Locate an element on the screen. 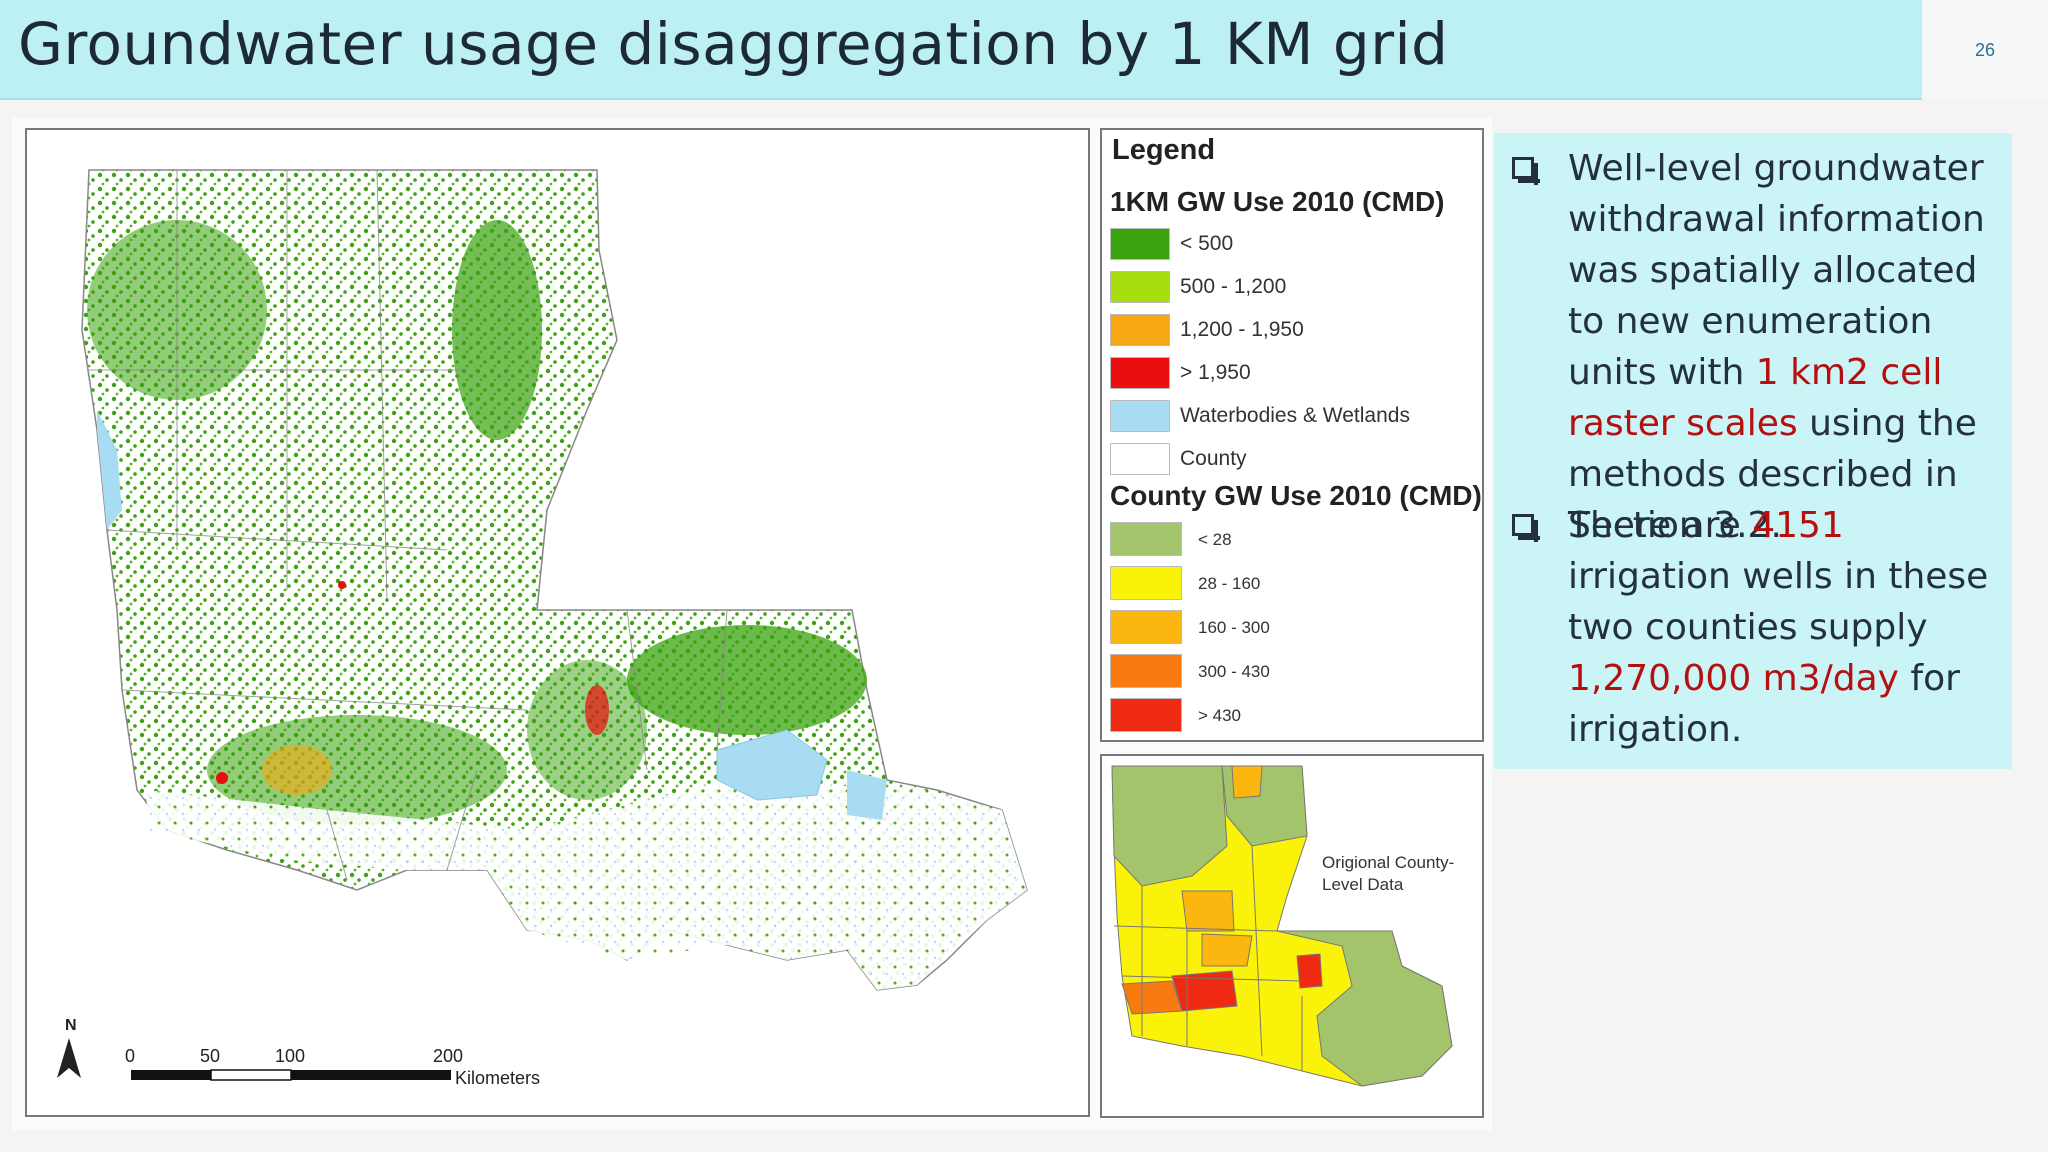 The height and width of the screenshot is (1152, 2048). bullet-2-text: There are is located at coordinates (1660, 525).